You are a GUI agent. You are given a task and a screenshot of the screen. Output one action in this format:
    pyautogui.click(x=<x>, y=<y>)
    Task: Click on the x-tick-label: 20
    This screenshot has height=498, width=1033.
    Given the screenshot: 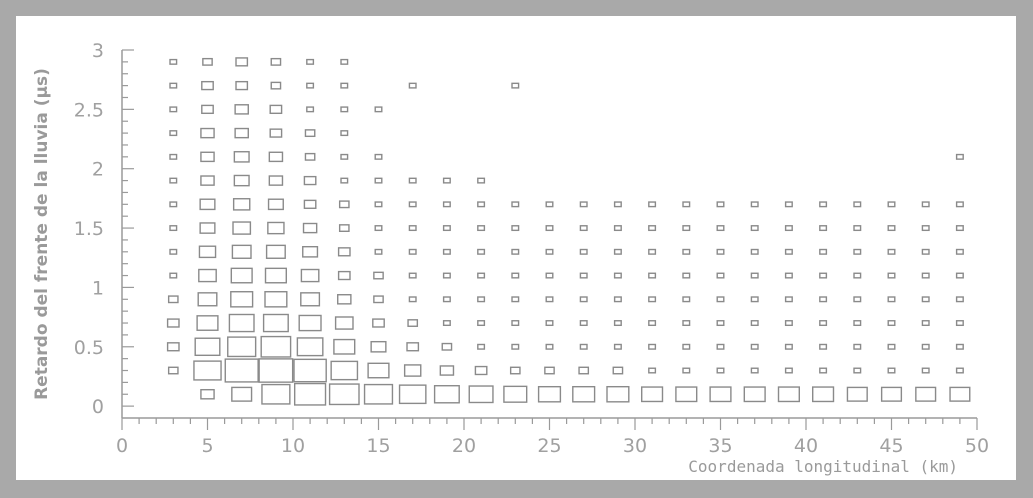 What is the action you would take?
    pyautogui.click(x=464, y=446)
    